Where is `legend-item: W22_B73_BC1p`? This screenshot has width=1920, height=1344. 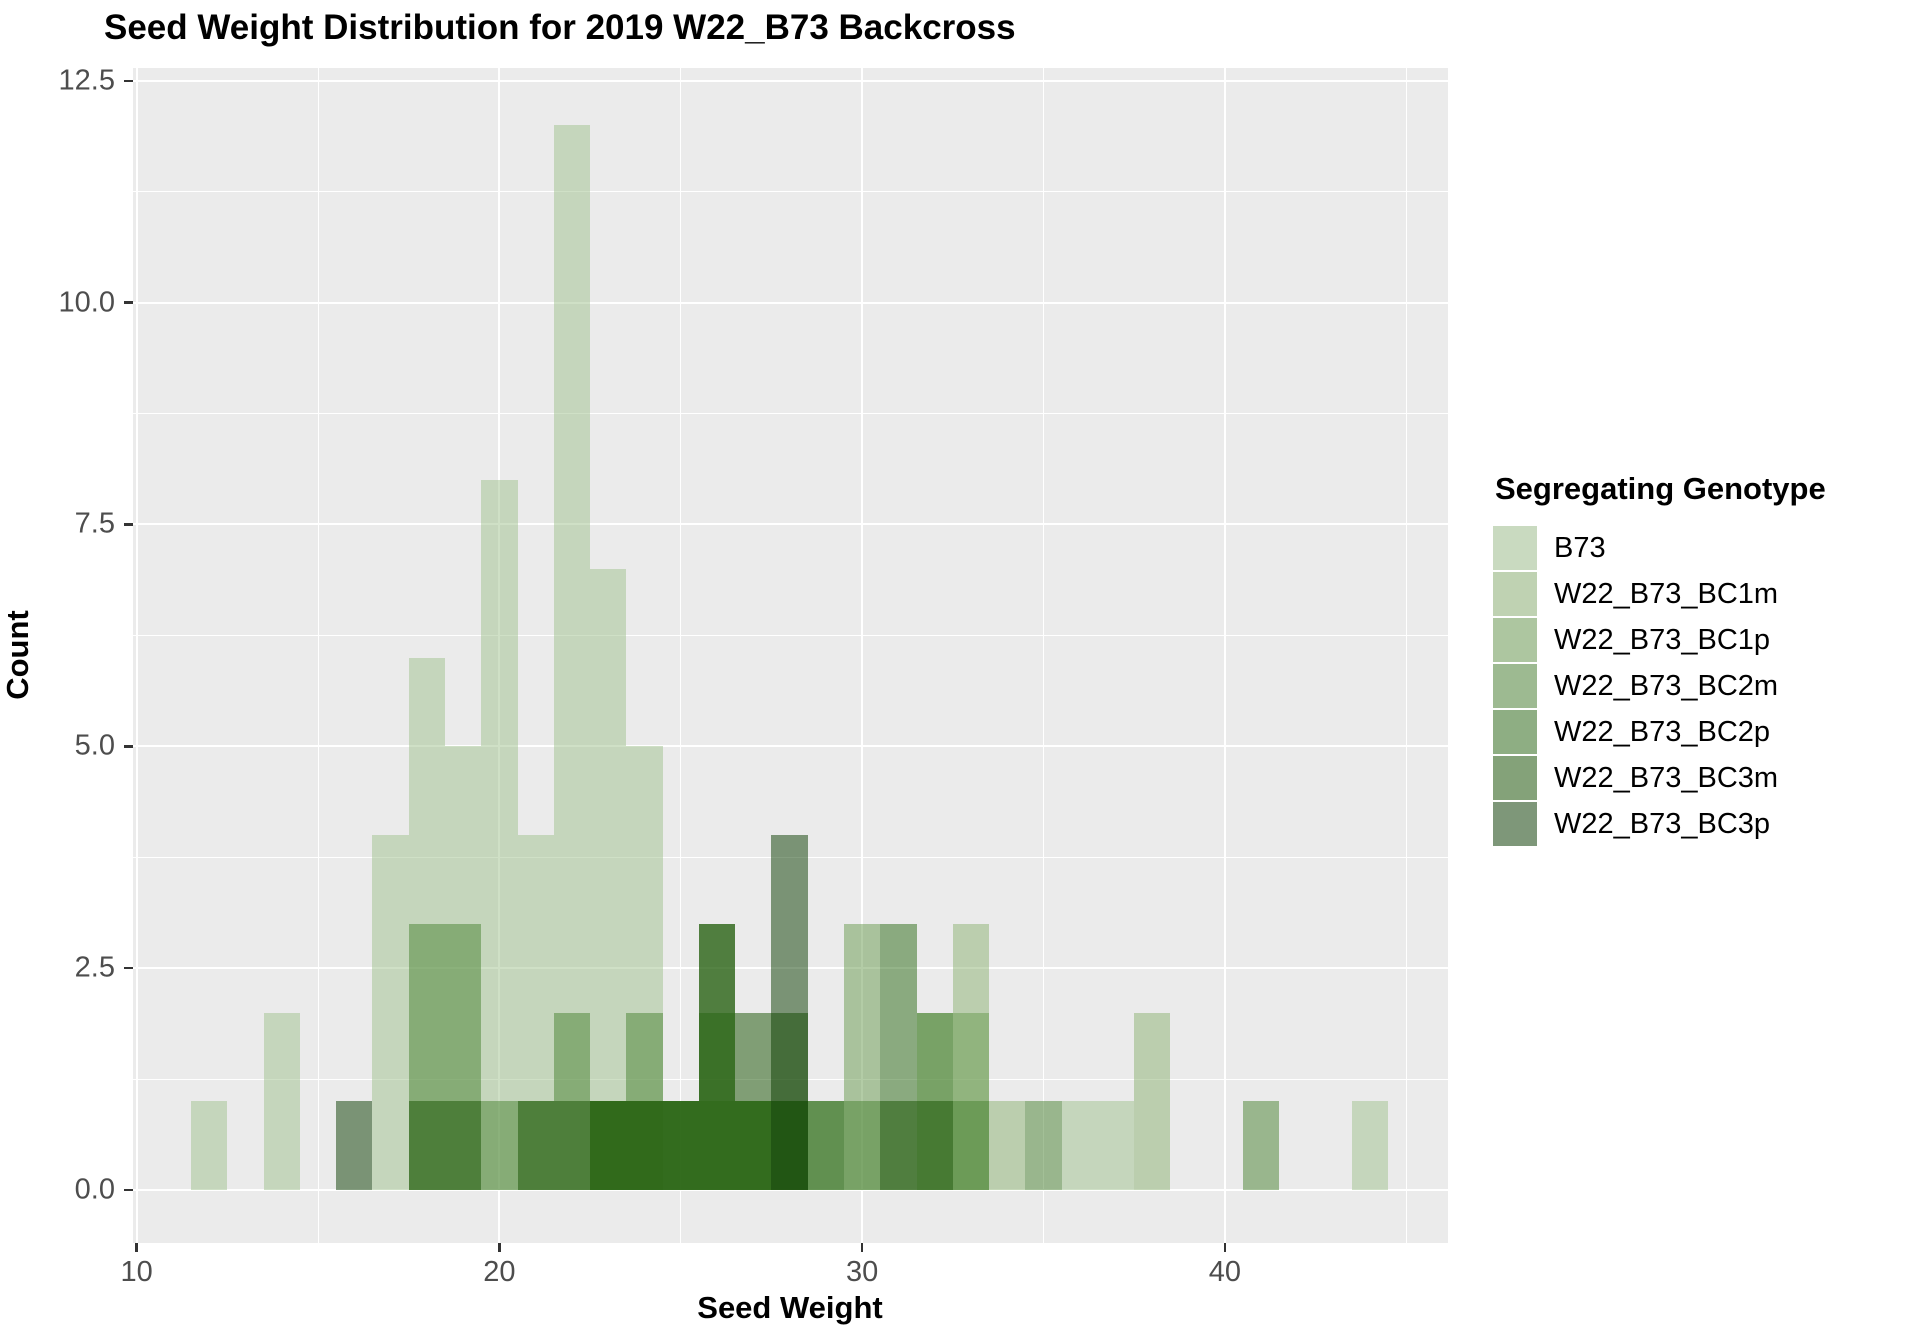 legend-item: W22_B73_BC1p is located at coordinates (1659, 640).